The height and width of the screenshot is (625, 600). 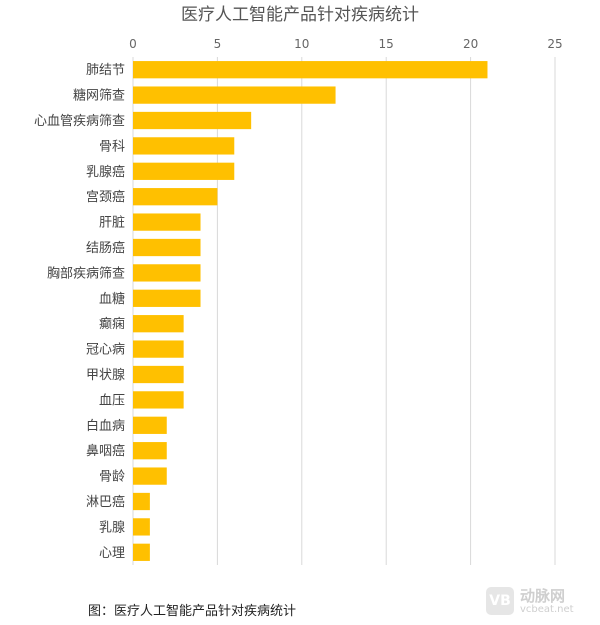 What do you see at coordinates (301, 44) in the screenshot?
I see `x-tick-label: 10` at bounding box center [301, 44].